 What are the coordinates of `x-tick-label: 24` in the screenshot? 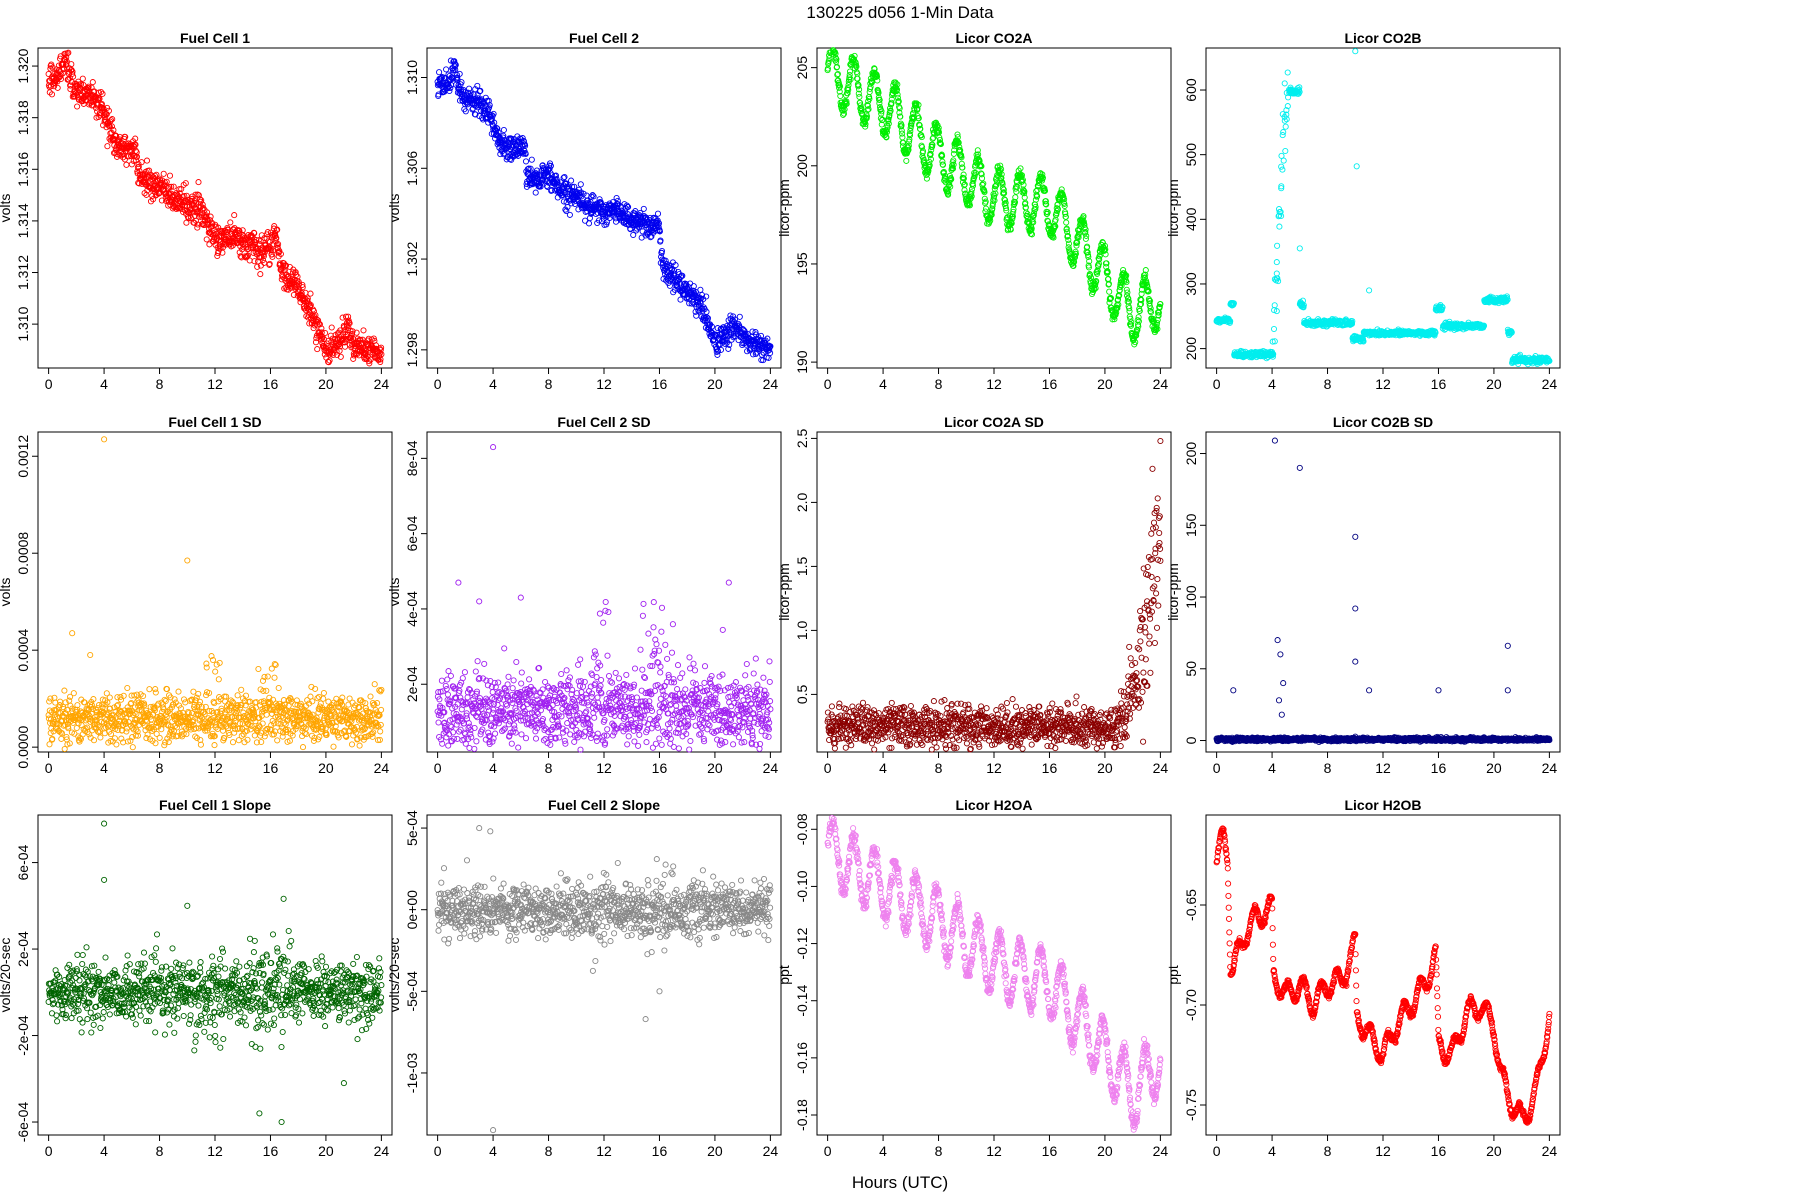 It's located at (1161, 384).